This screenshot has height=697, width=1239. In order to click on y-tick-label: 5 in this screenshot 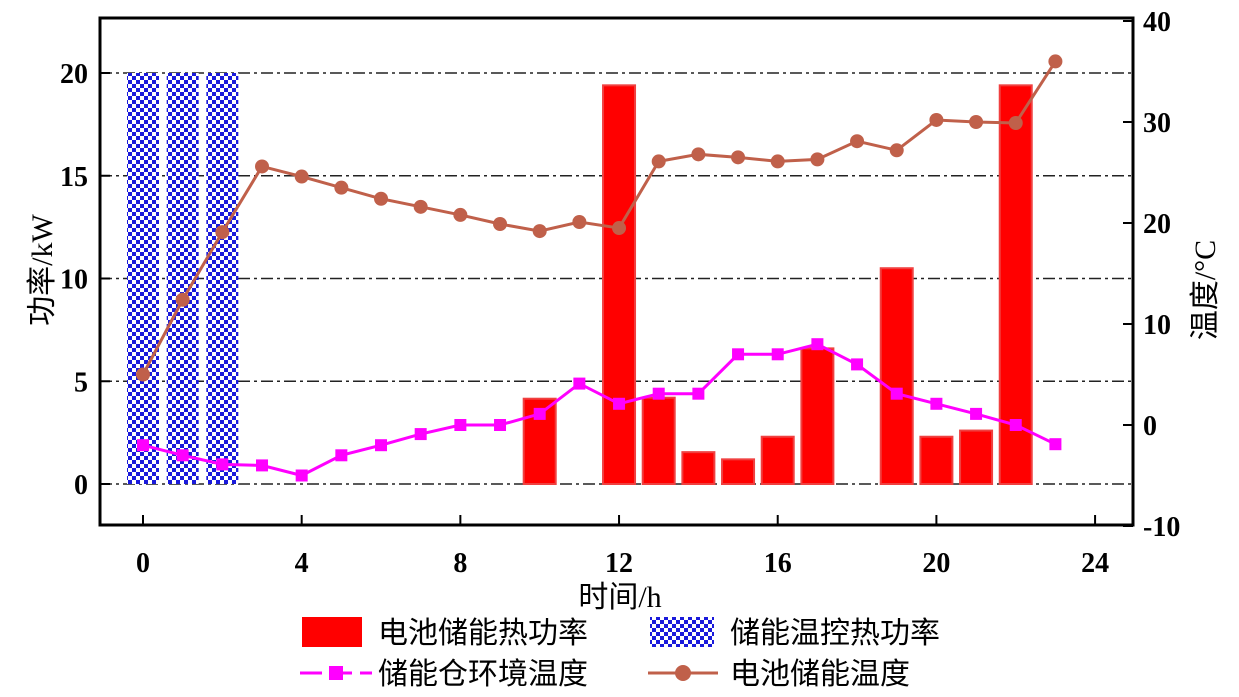, I will do `click(81, 382)`.